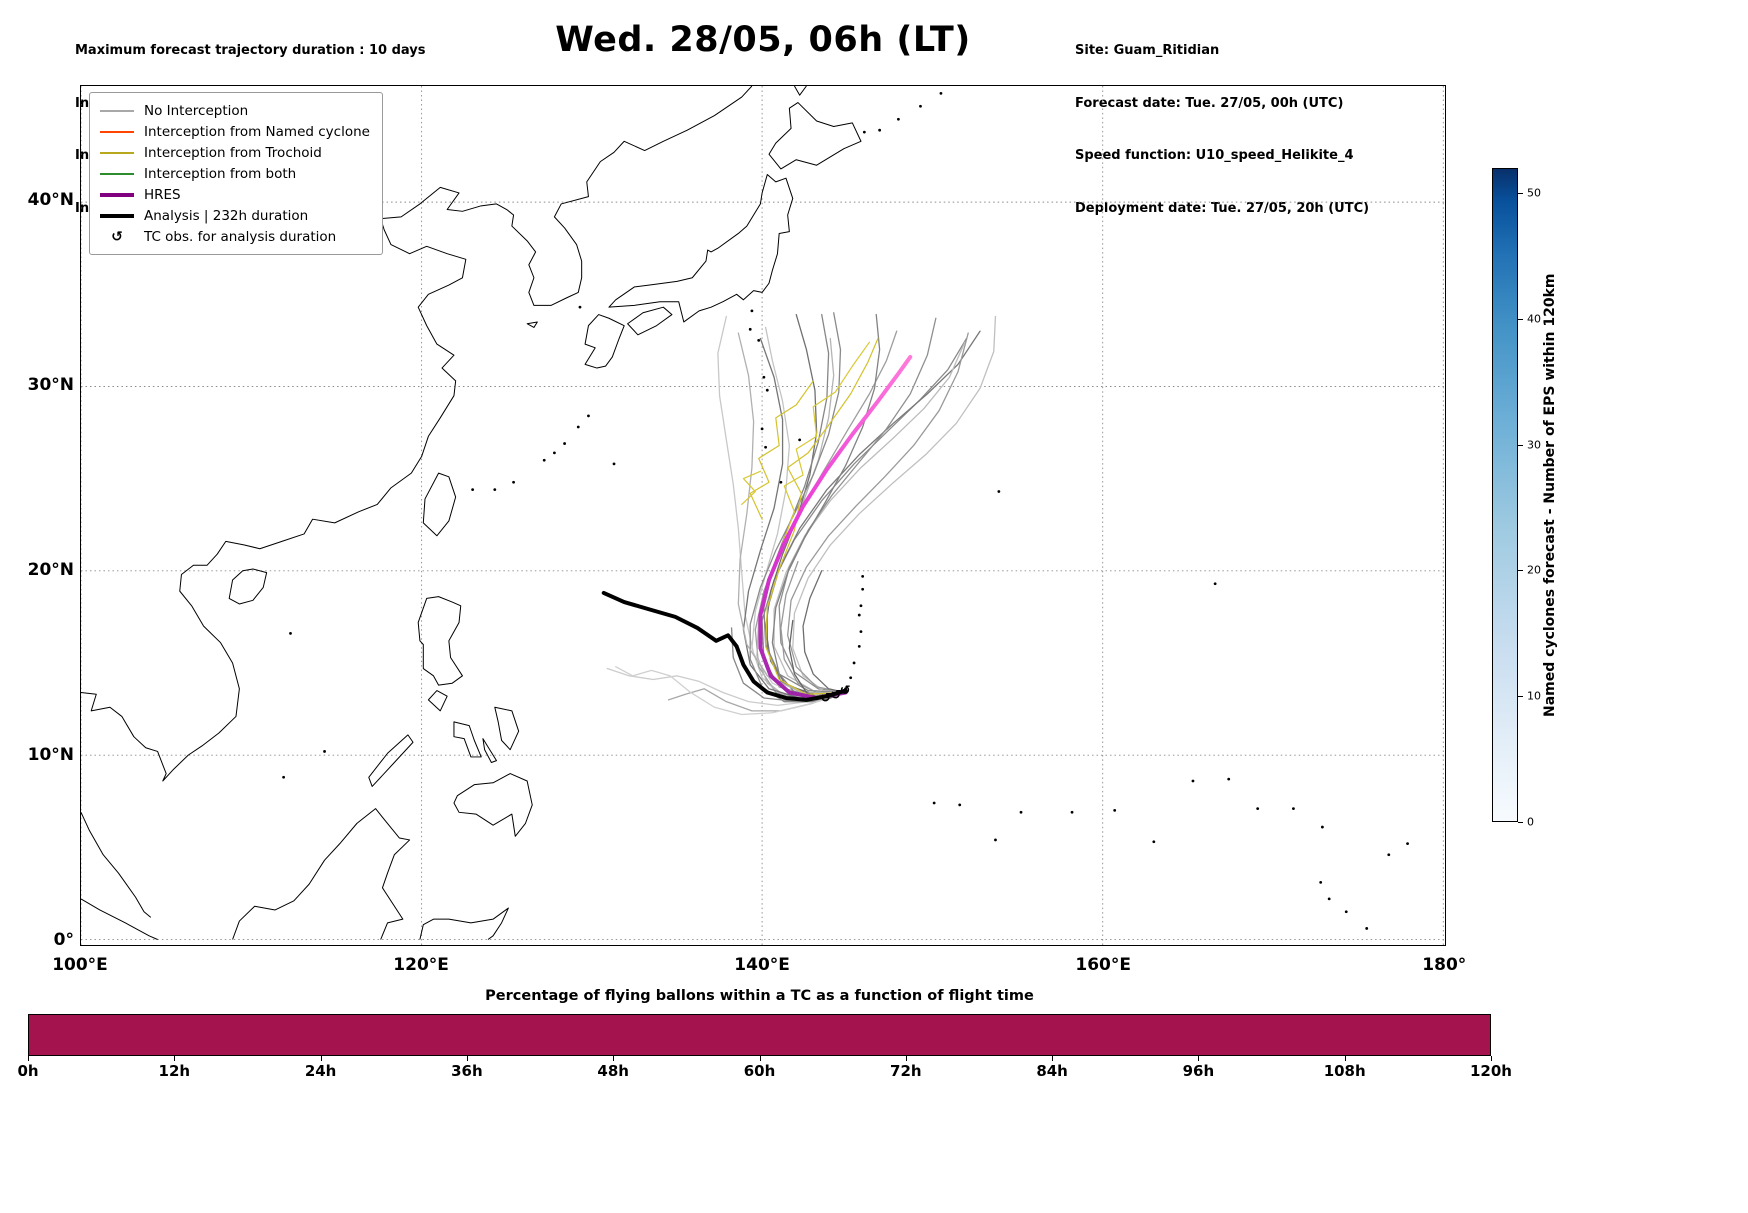  What do you see at coordinates (1222, 208) in the screenshot?
I see `info-deployment-date: Deployment date: Tue. 27/05, 20h (UTC)` at bounding box center [1222, 208].